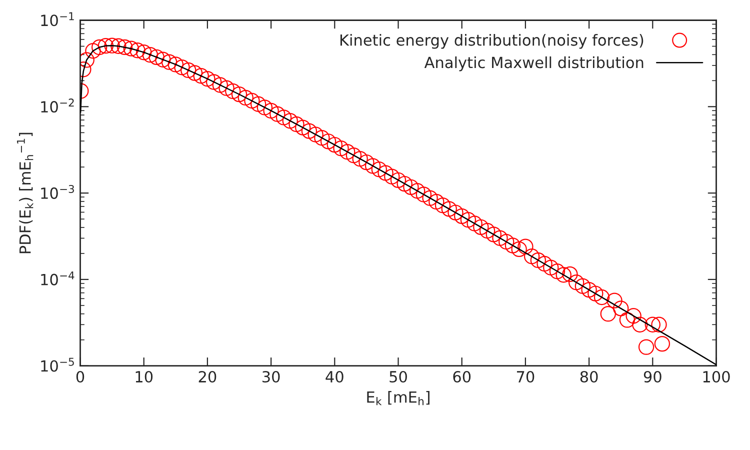 This screenshot has height=450, width=750. I want to click on x-tick-label: 0, so click(80, 376).